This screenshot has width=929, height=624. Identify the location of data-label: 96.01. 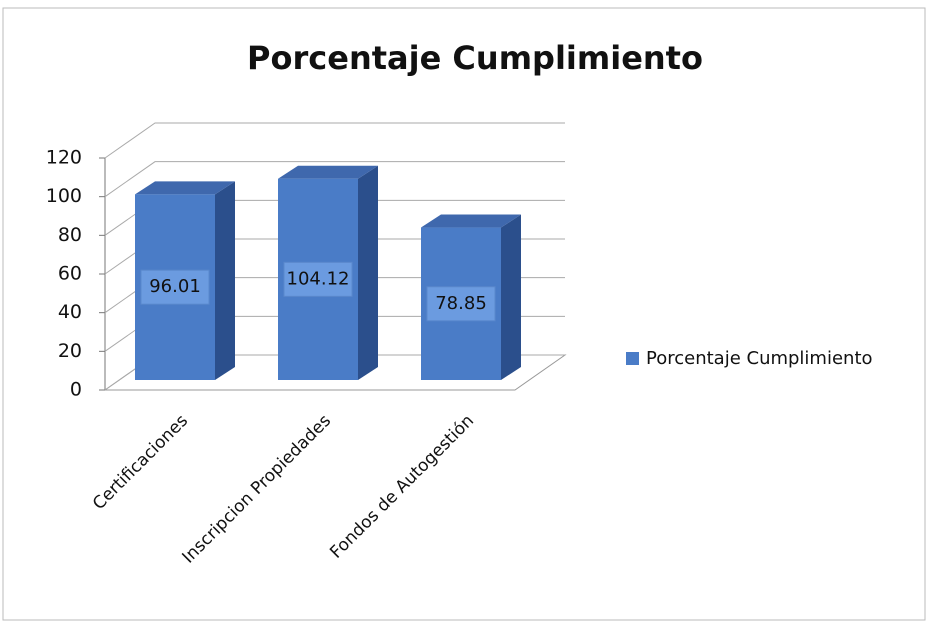
(175, 286).